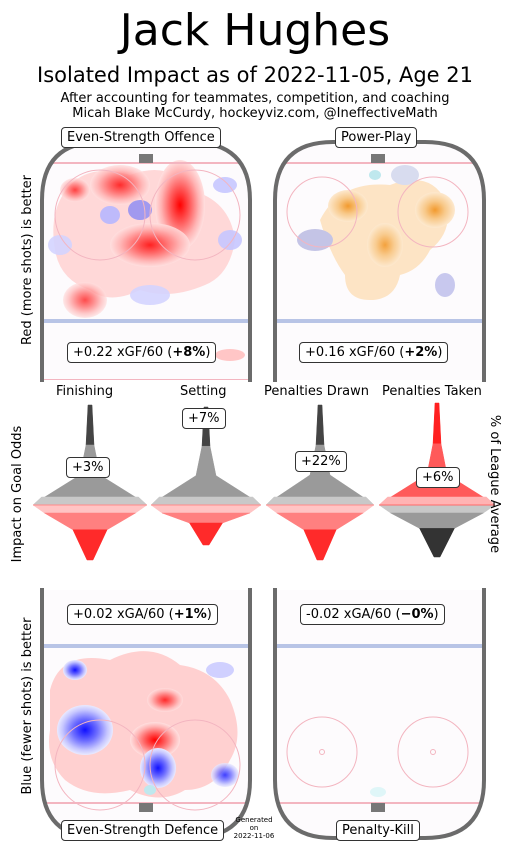 The width and height of the screenshot is (510, 855). What do you see at coordinates (90, 545) in the screenshot?
I see `violin-finishing-lower-tip` at bounding box center [90, 545].